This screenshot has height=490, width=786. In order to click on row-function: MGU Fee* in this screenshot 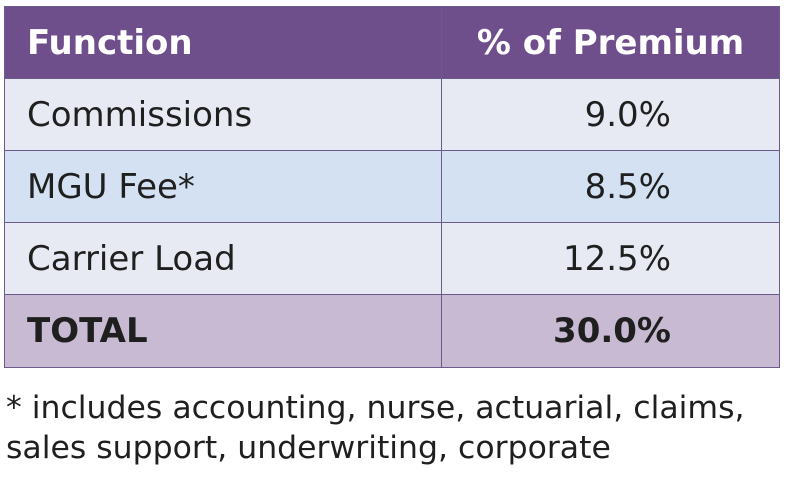, I will do `click(223, 186)`.